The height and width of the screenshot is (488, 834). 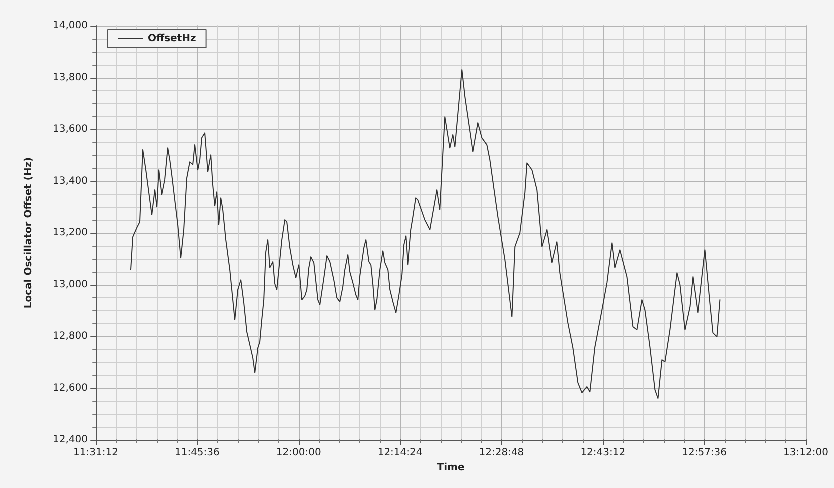 I want to click on y-tick-label: 13,800, so click(x=70, y=78).